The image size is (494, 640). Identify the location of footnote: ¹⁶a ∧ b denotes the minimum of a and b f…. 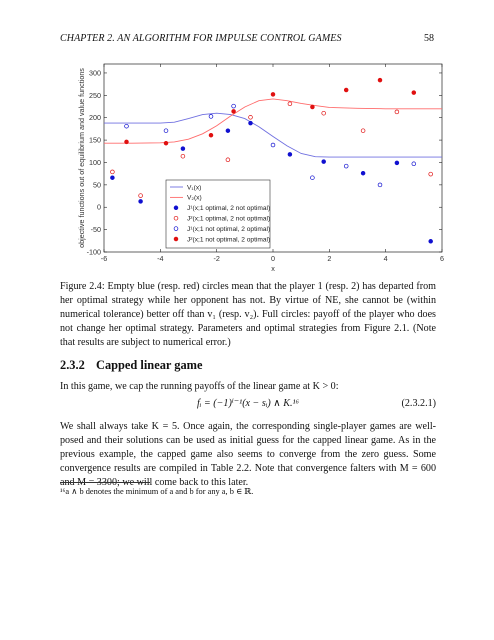
(157, 491).